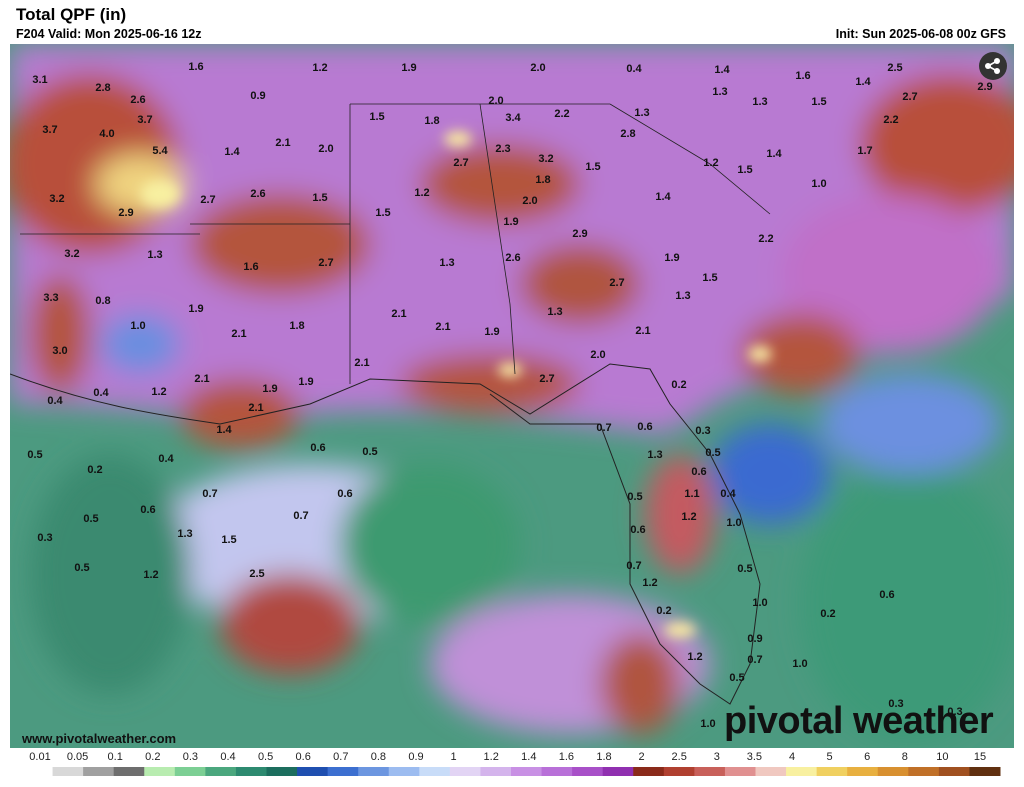 The image size is (1024, 787). What do you see at coordinates (431, 121) in the screenshot?
I see `point-label: 1.8` at bounding box center [431, 121].